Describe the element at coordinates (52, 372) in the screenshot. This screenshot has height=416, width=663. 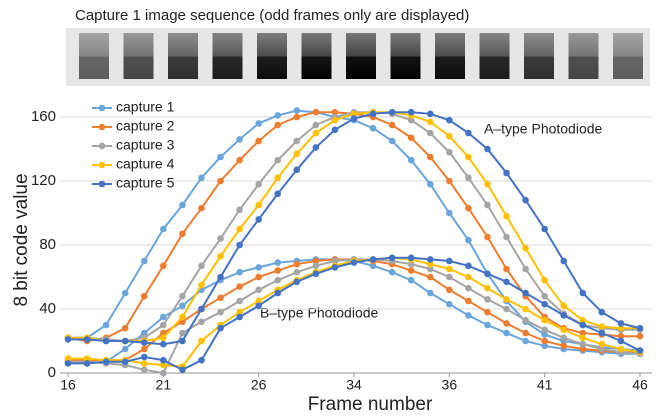
I see `y-tick-label: 0` at that location.